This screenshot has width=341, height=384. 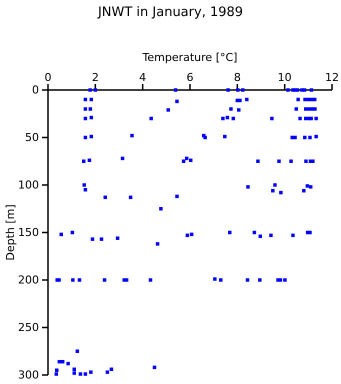 I want to click on y-tick-label: 150, so click(x=28, y=233).